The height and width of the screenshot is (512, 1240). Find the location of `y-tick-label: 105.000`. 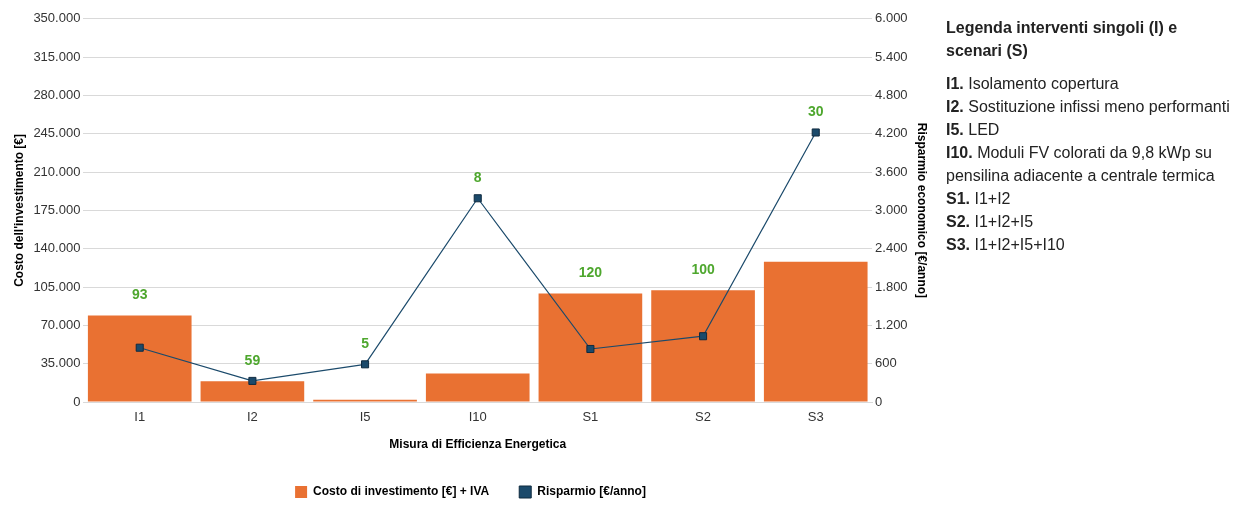

y-tick-label: 105.000 is located at coordinates (57, 286).